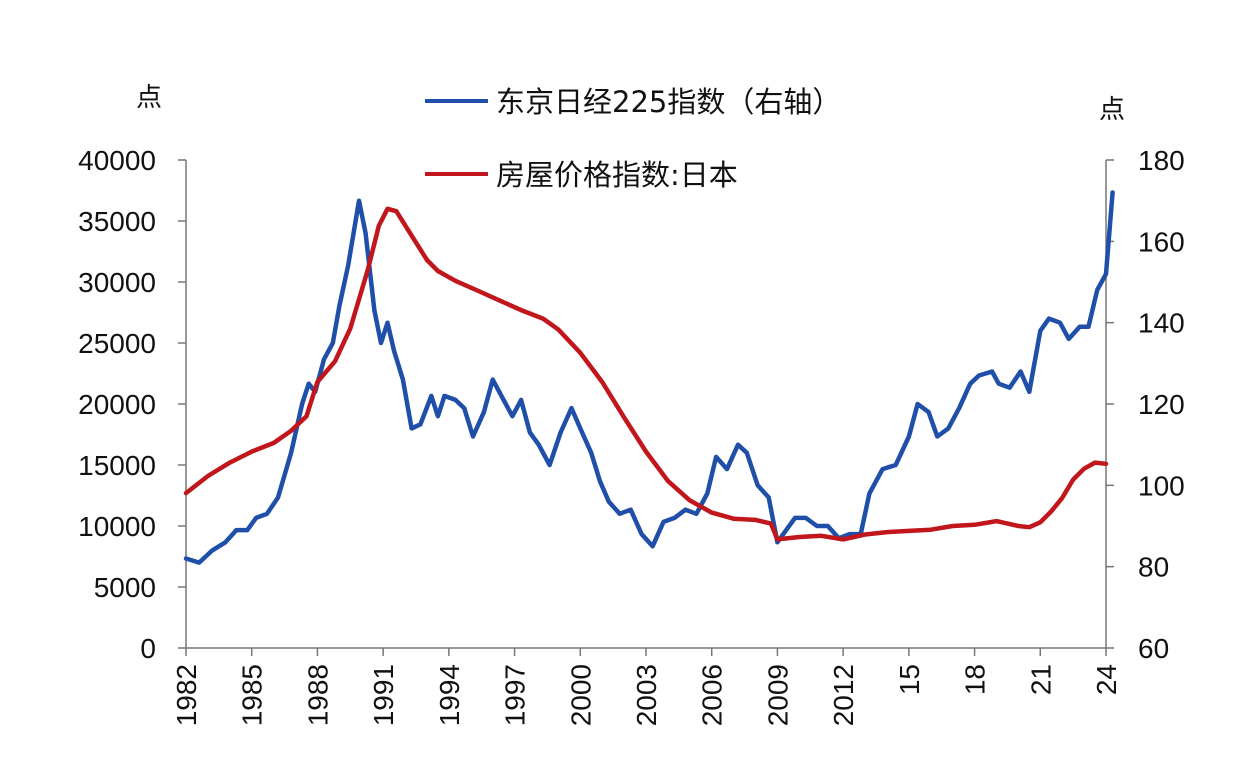 This screenshot has width=1247, height=760. I want to click on x-tick-label: 1994, so click(449, 695).